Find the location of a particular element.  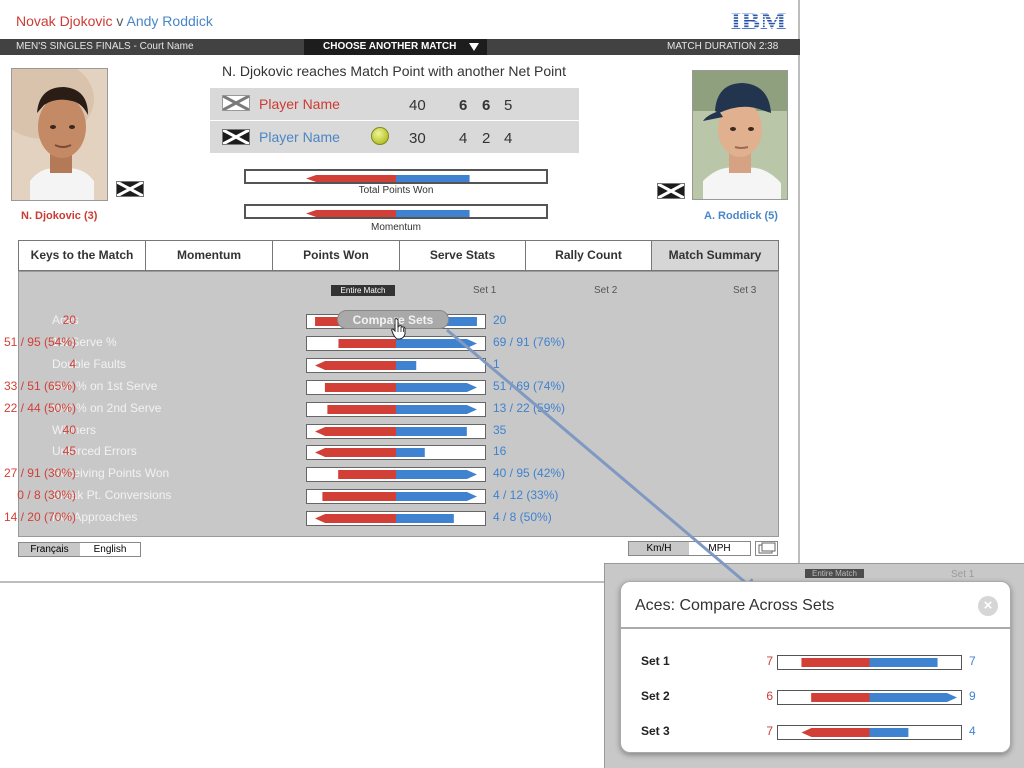

stat-label: Aces is located at coordinates (65, 320).